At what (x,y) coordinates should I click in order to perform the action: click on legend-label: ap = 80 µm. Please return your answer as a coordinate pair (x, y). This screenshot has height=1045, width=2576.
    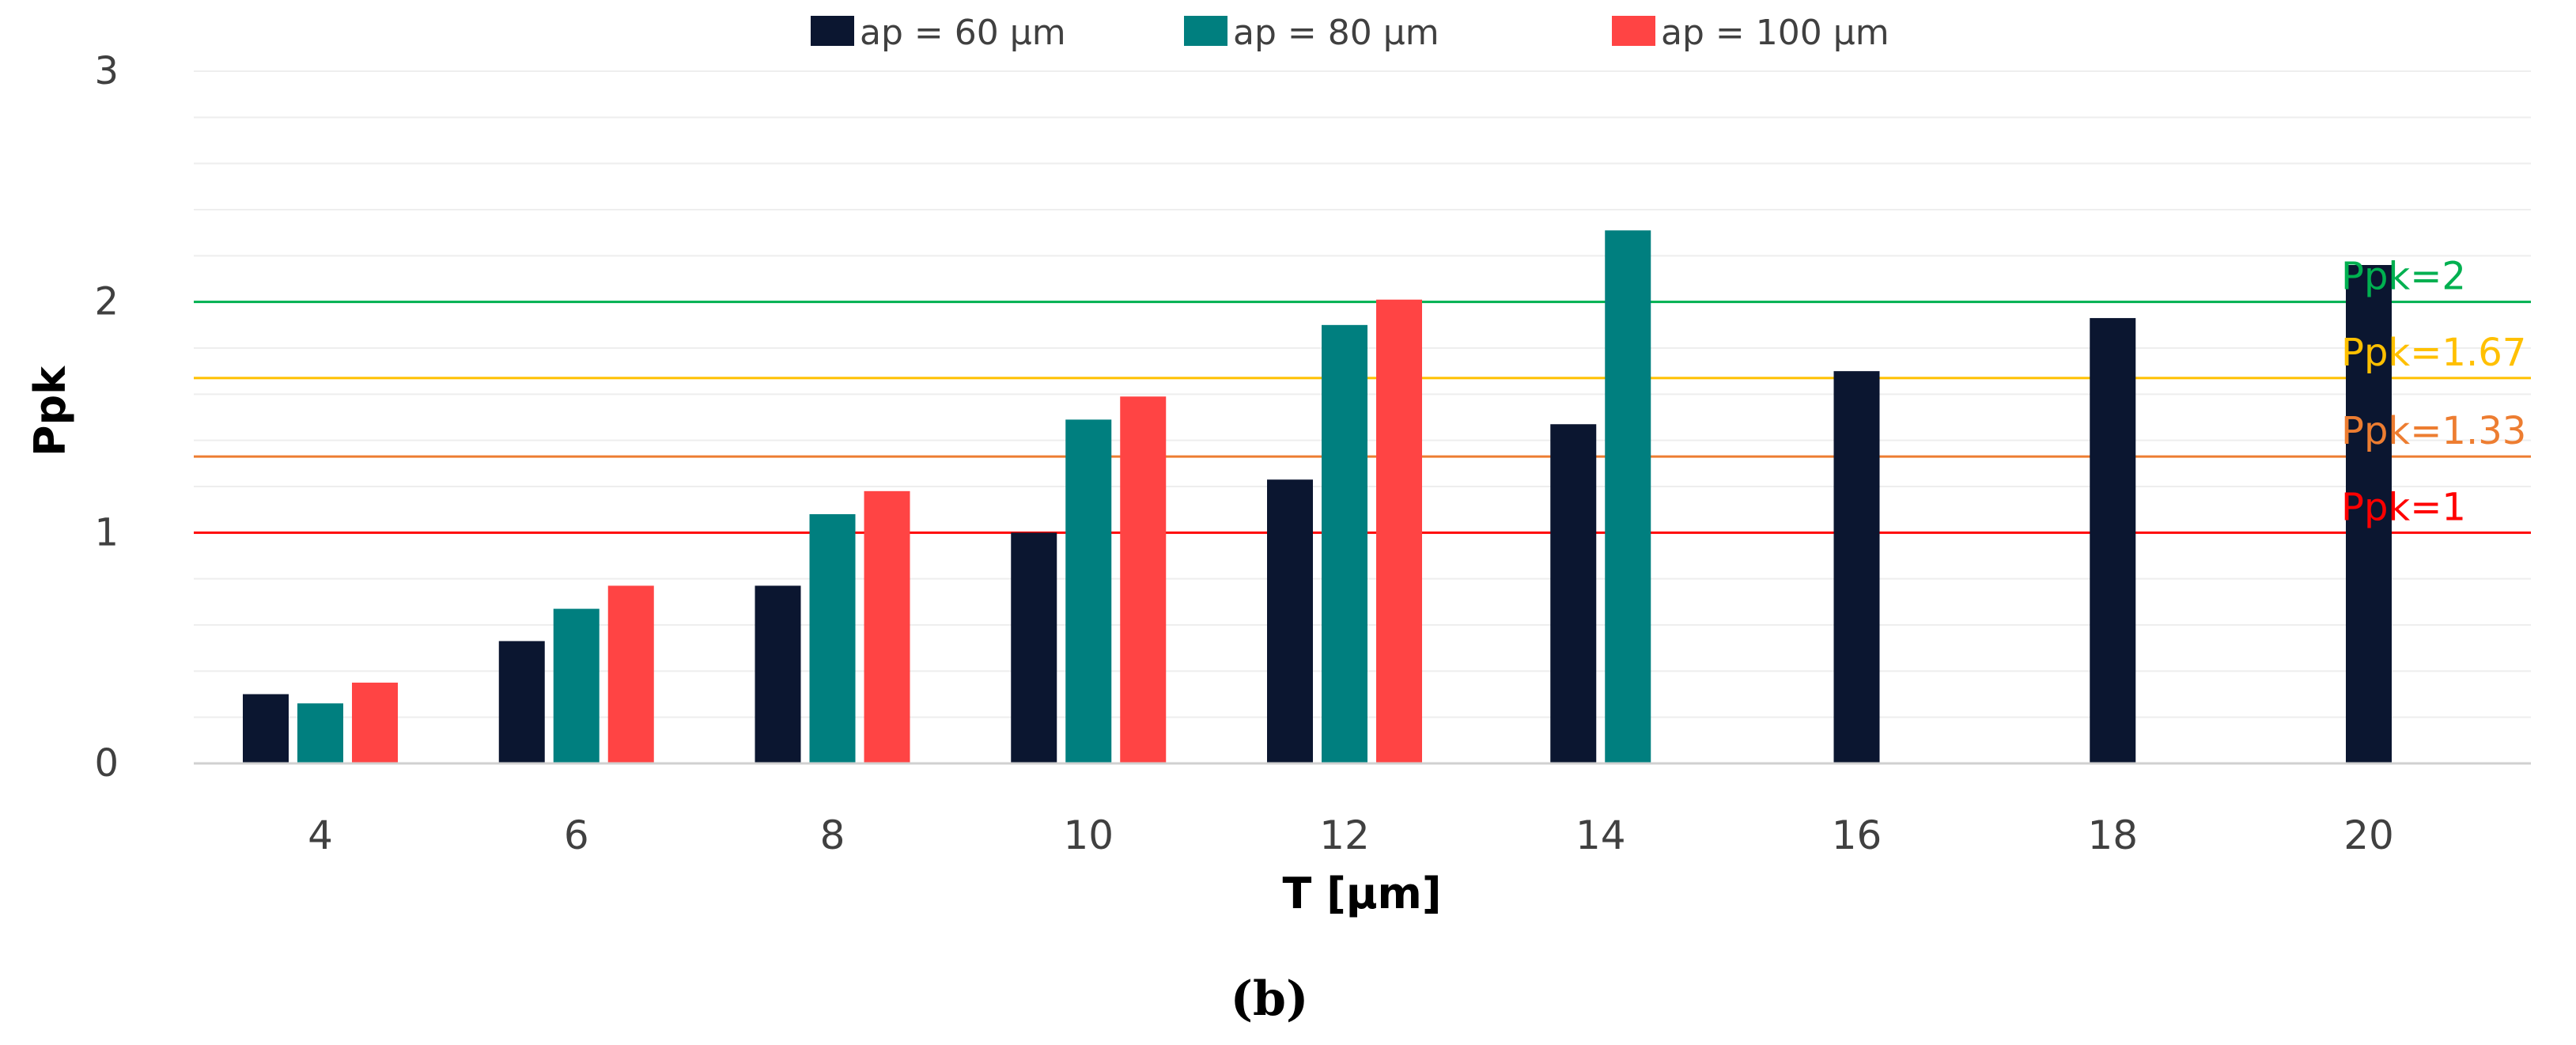
    Looking at the image, I should click on (1336, 33).